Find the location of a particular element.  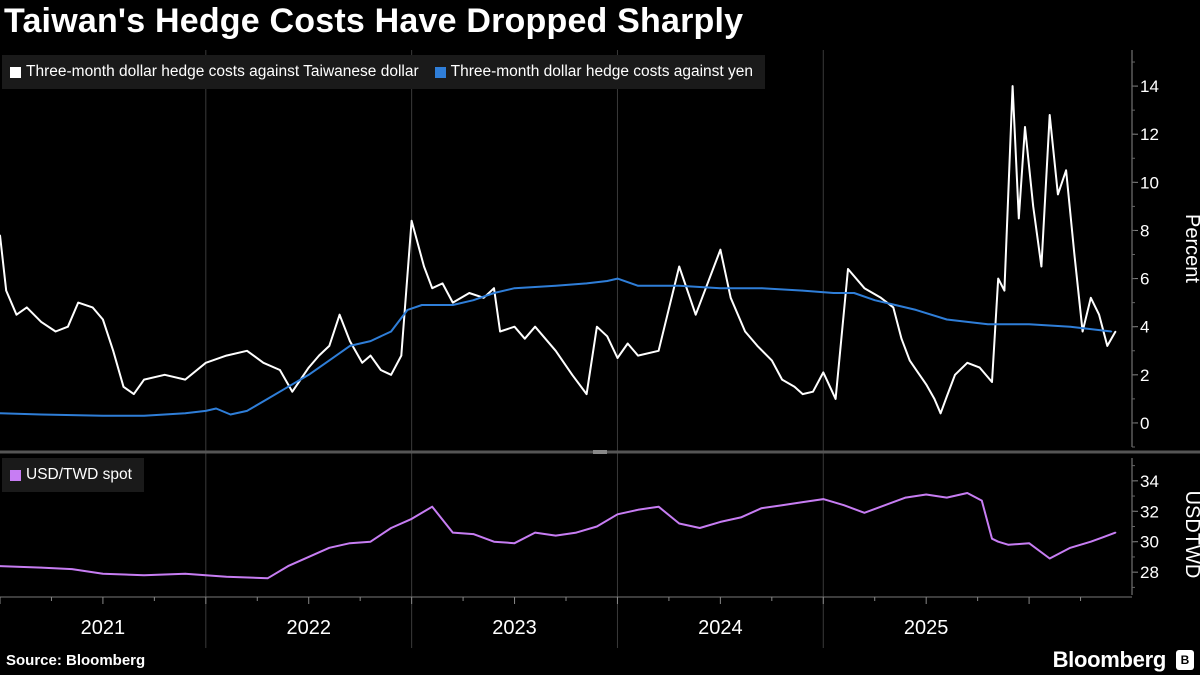

bottom-legend: USD/TWD spot is located at coordinates (73, 475).